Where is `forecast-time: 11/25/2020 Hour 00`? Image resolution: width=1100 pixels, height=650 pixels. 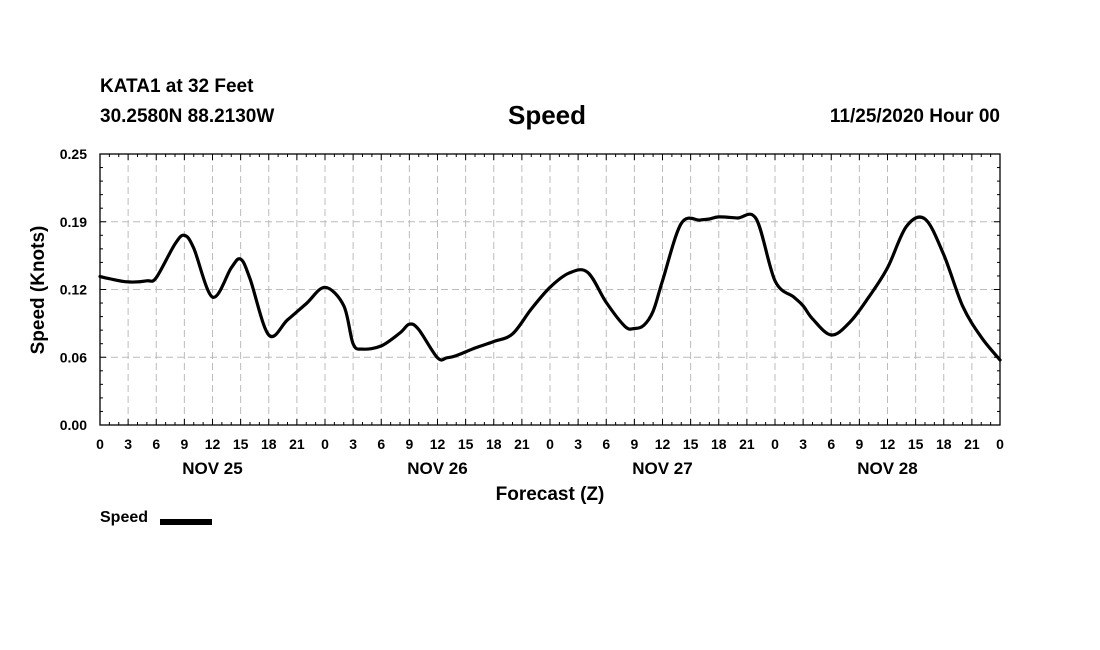
forecast-time: 11/25/2020 Hour 00 is located at coordinates (914, 116).